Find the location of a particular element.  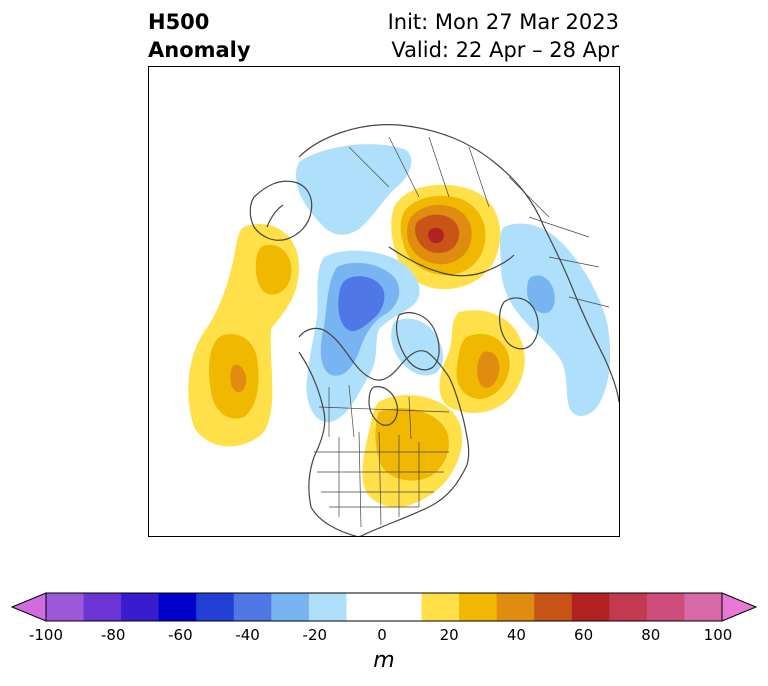

anomaly-pacific-orange is located at coordinates (238, 378).